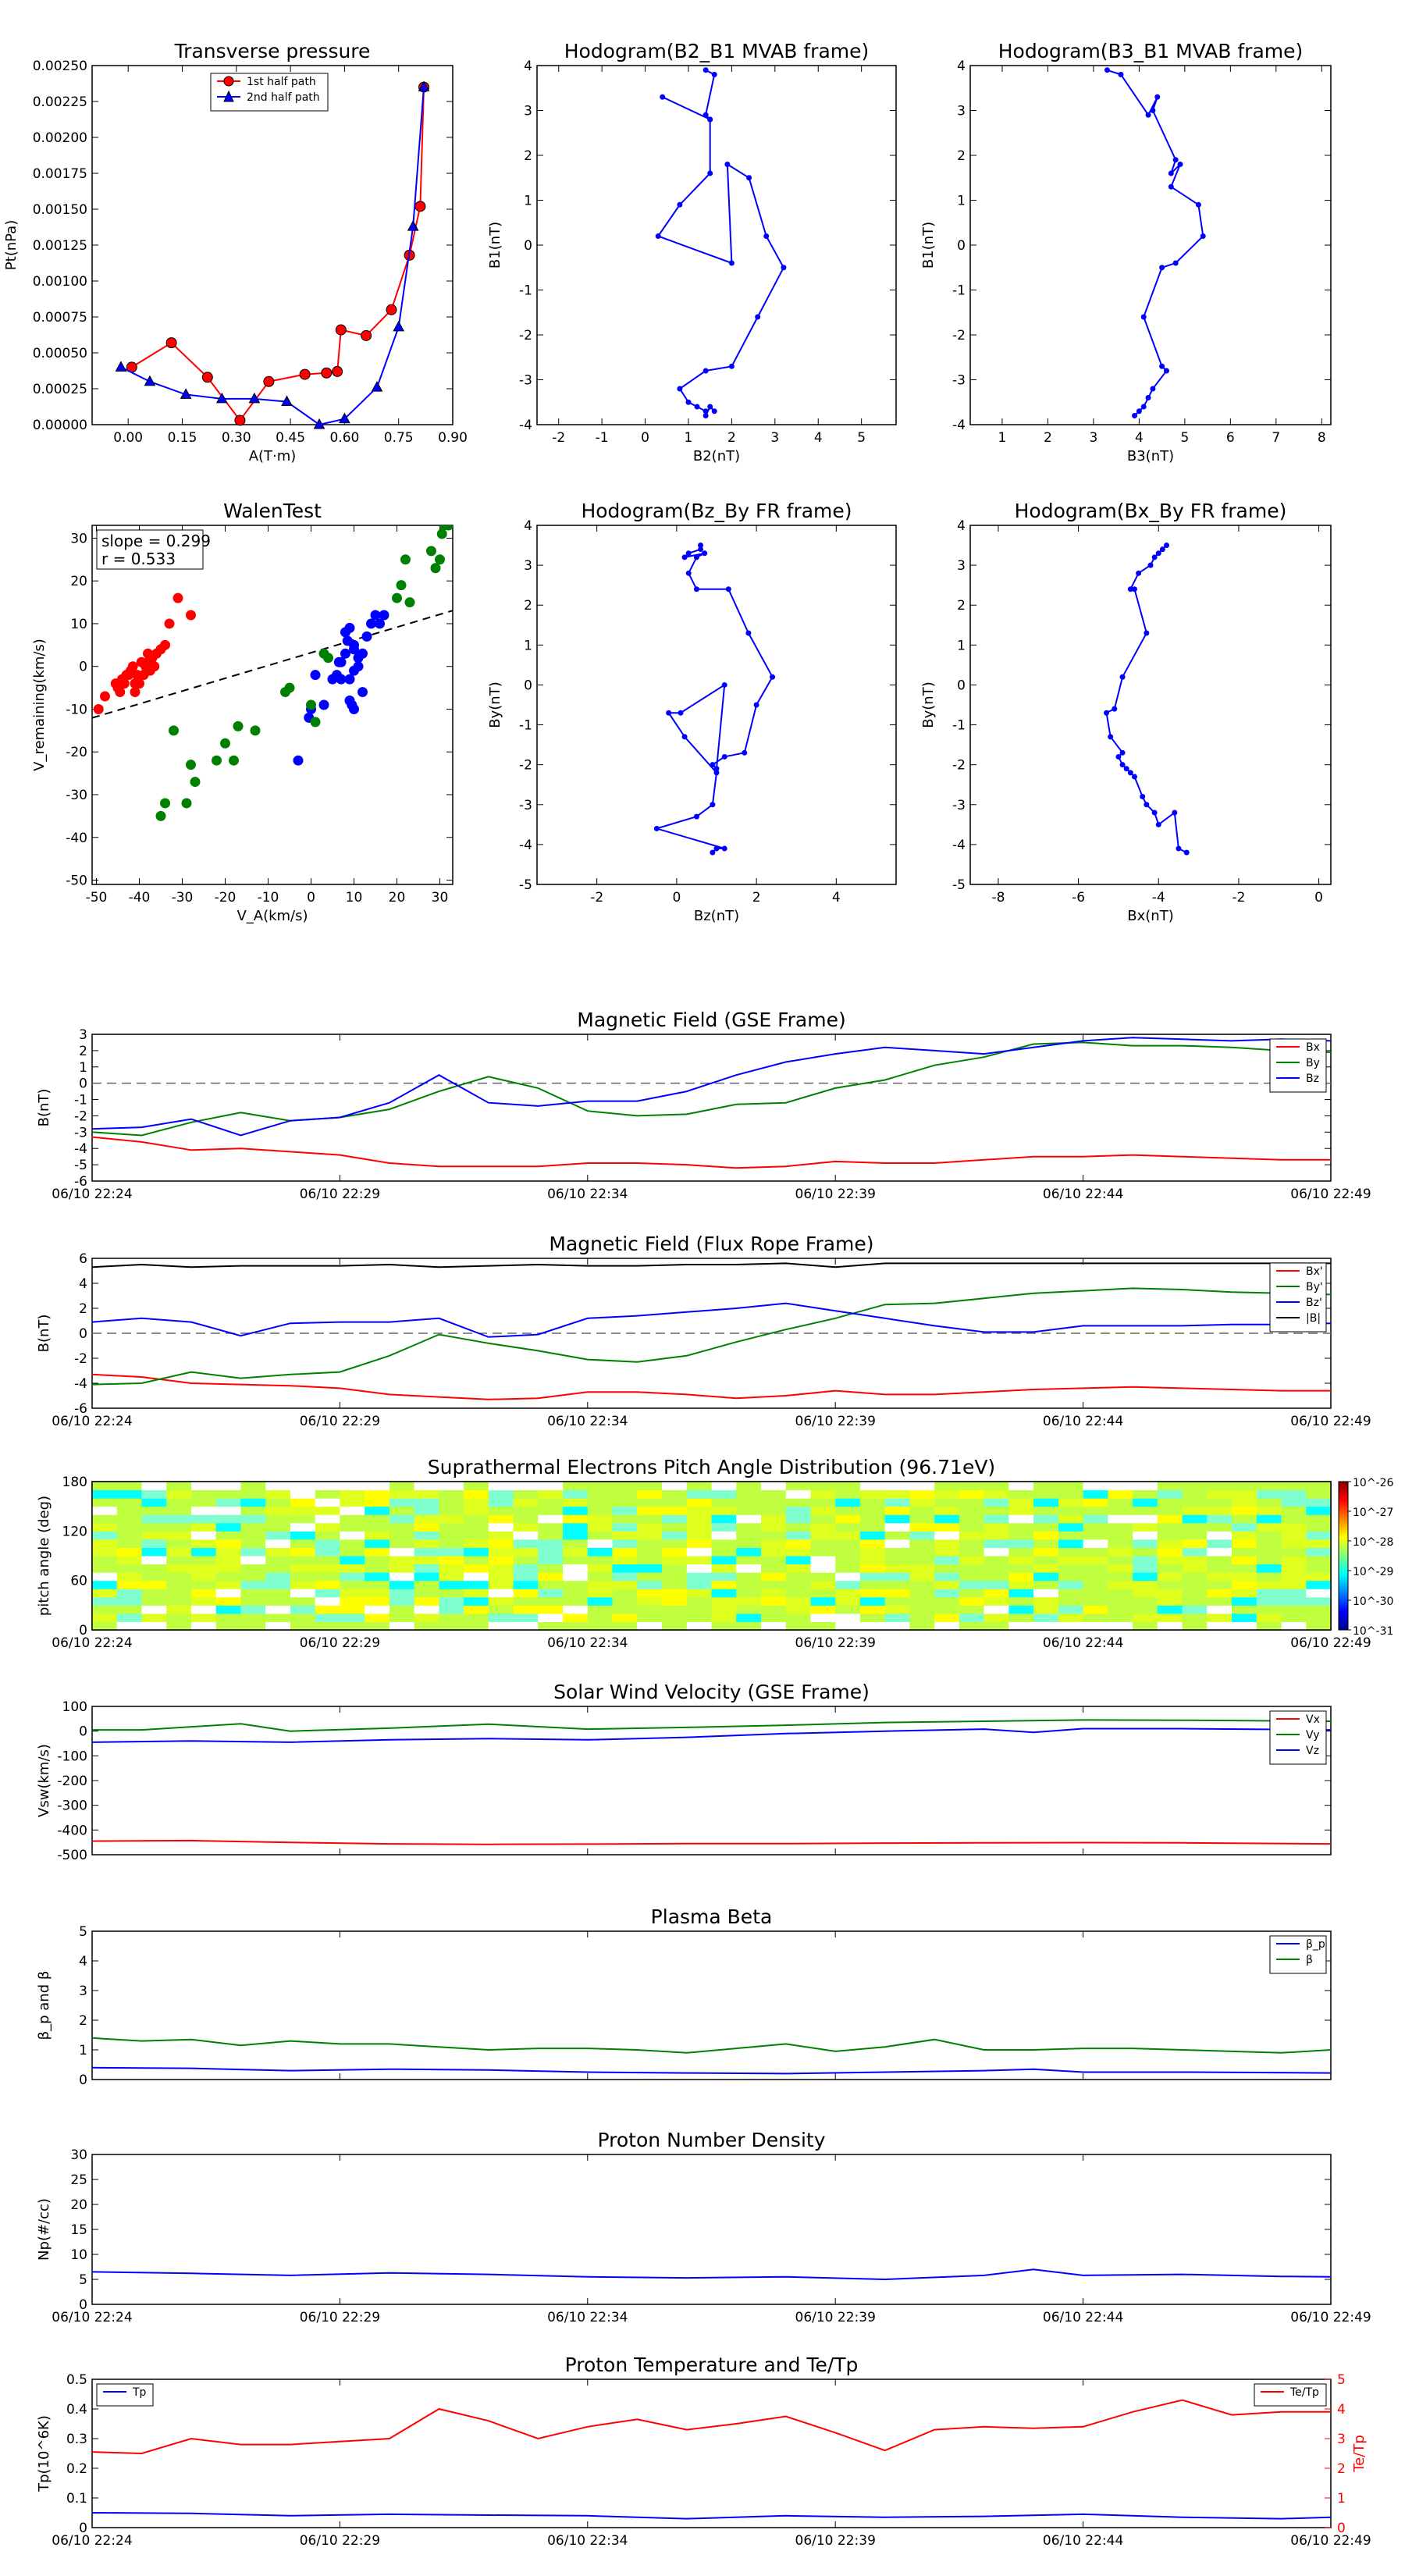  What do you see at coordinates (1330, 2541) in the screenshot?
I see `x-tick-label: 06/10 22:49` at bounding box center [1330, 2541].